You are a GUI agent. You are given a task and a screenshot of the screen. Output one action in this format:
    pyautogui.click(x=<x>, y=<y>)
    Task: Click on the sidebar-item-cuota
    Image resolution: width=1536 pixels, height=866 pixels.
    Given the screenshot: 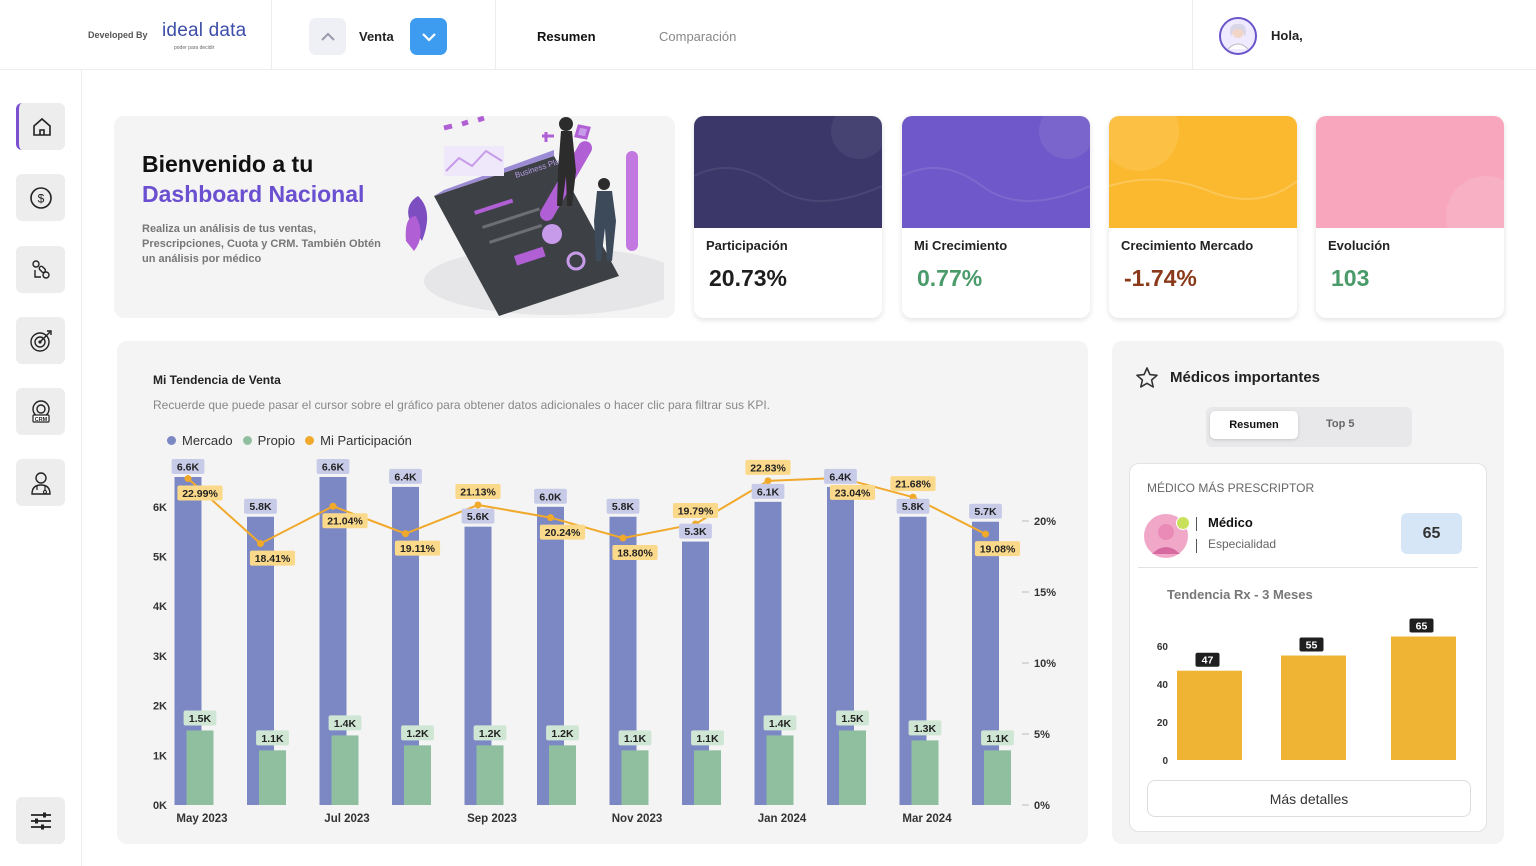 What is the action you would take?
    pyautogui.click(x=40, y=340)
    